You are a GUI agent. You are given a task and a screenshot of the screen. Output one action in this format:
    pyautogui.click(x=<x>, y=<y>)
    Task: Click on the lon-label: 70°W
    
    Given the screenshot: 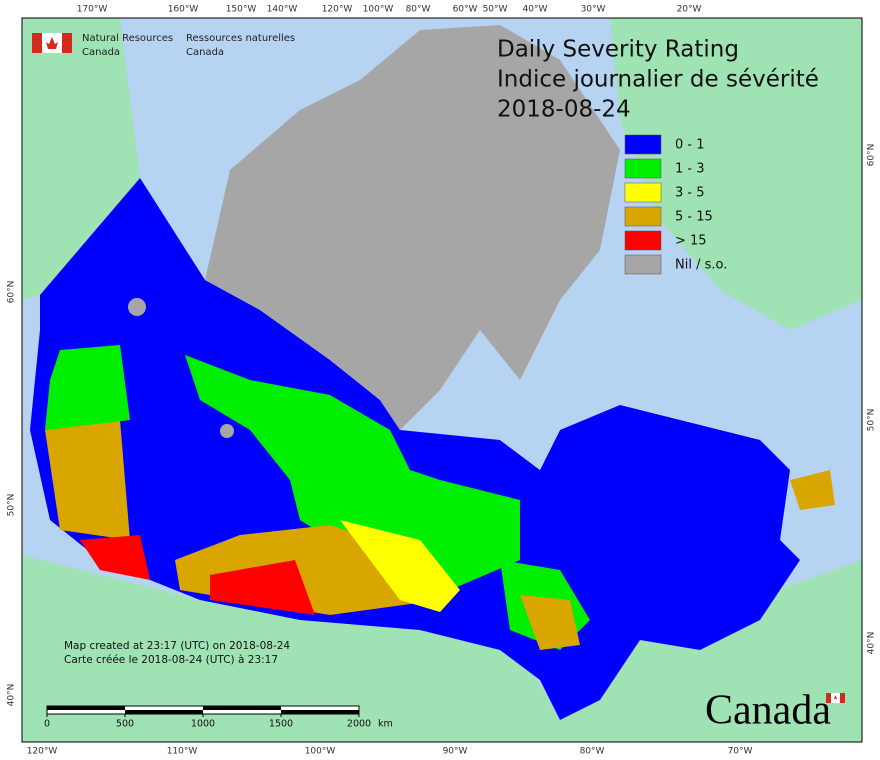 What is the action you would take?
    pyautogui.click(x=740, y=752)
    